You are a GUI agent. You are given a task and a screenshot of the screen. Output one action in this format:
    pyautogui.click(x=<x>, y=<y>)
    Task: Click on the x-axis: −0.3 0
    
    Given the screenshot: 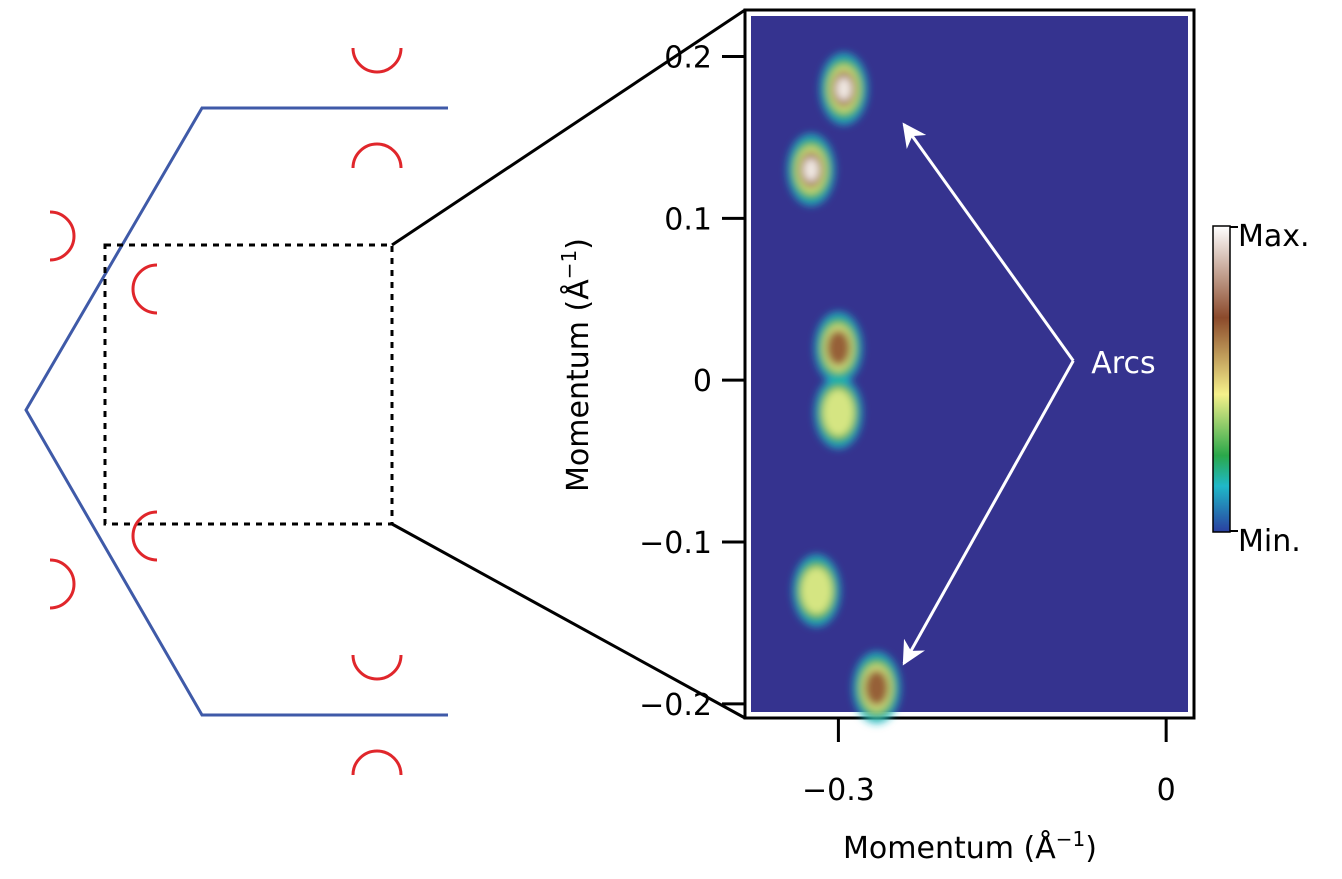 What is the action you would take?
    pyautogui.click(x=989, y=763)
    